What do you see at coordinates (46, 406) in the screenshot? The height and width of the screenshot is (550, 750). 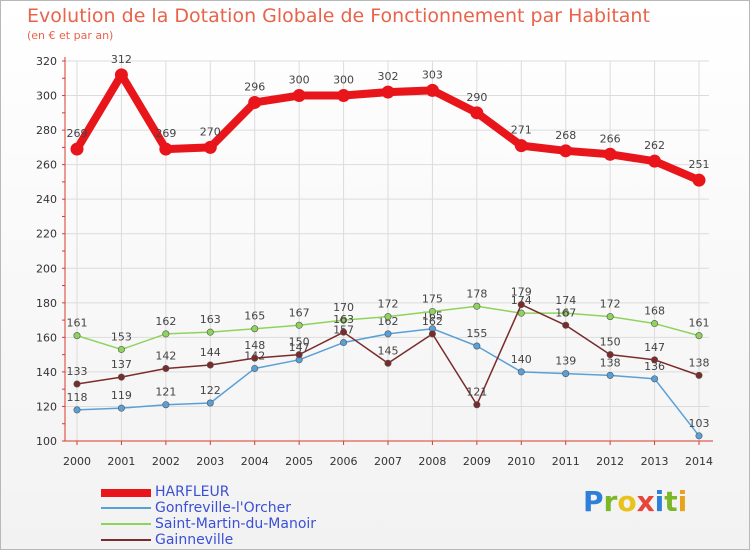 I see `y-tick-label: 120` at bounding box center [46, 406].